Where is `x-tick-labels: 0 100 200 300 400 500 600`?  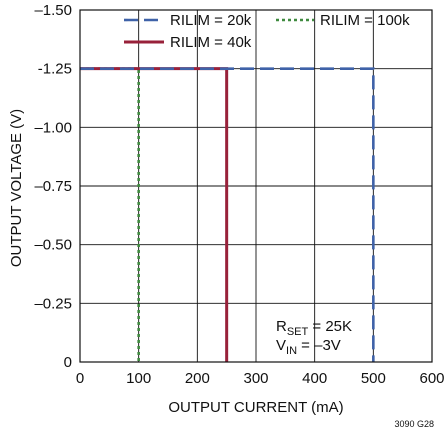
x-tick-labels: 0 100 200 300 400 500 600 is located at coordinates (260, 378).